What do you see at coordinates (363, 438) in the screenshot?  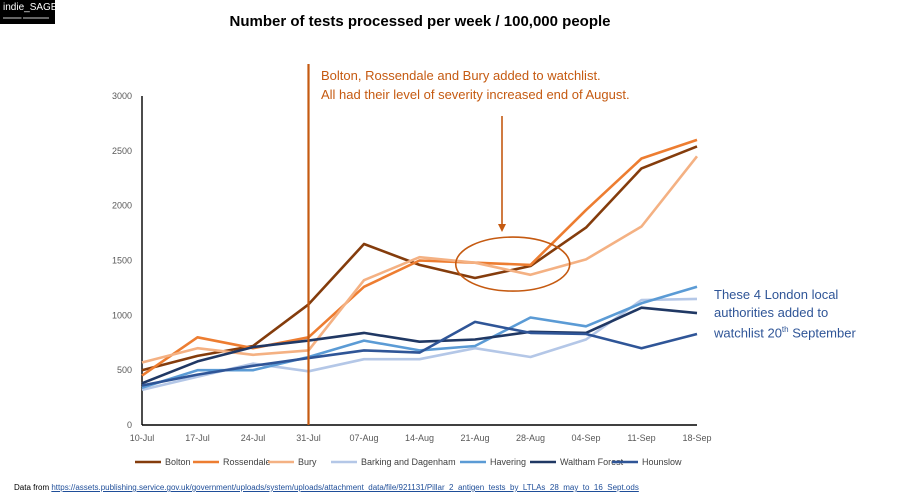 I see `x-tick-label: 07-Aug` at bounding box center [363, 438].